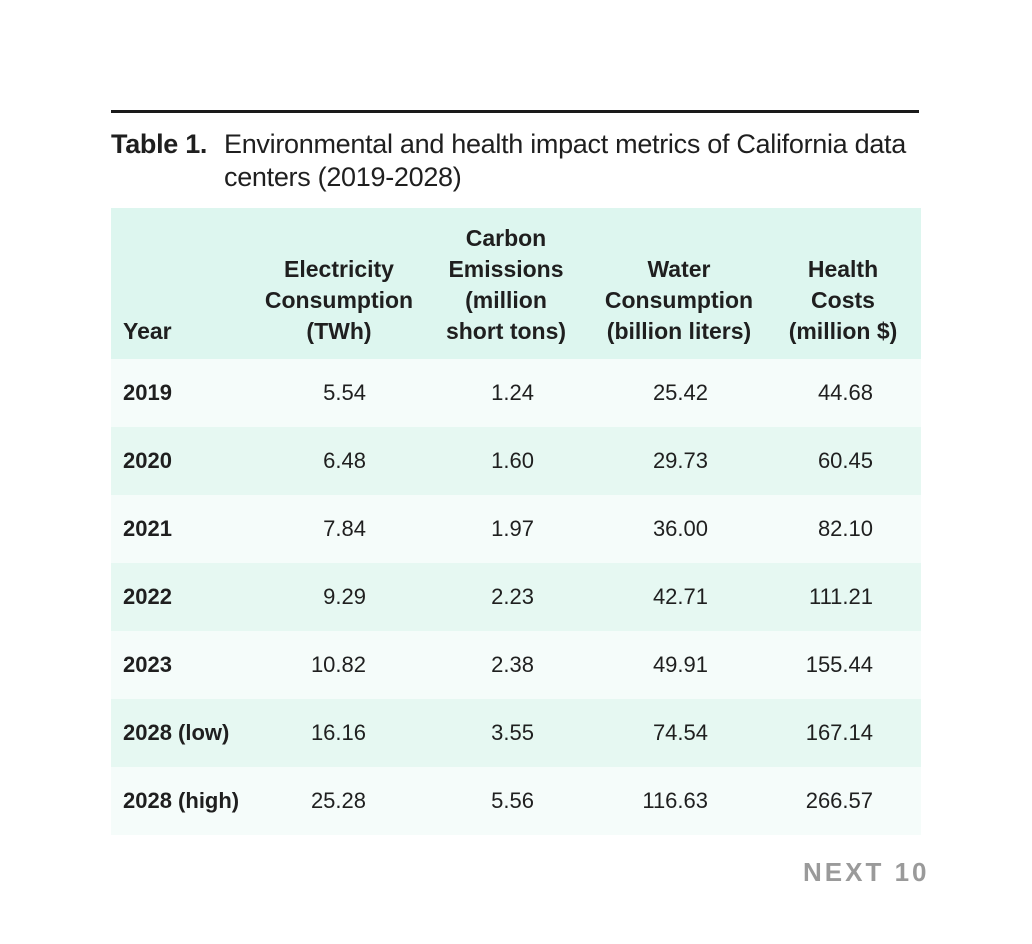 This screenshot has width=1032, height=944. I want to click on header-carbon-line: Emissions, so click(506, 269).